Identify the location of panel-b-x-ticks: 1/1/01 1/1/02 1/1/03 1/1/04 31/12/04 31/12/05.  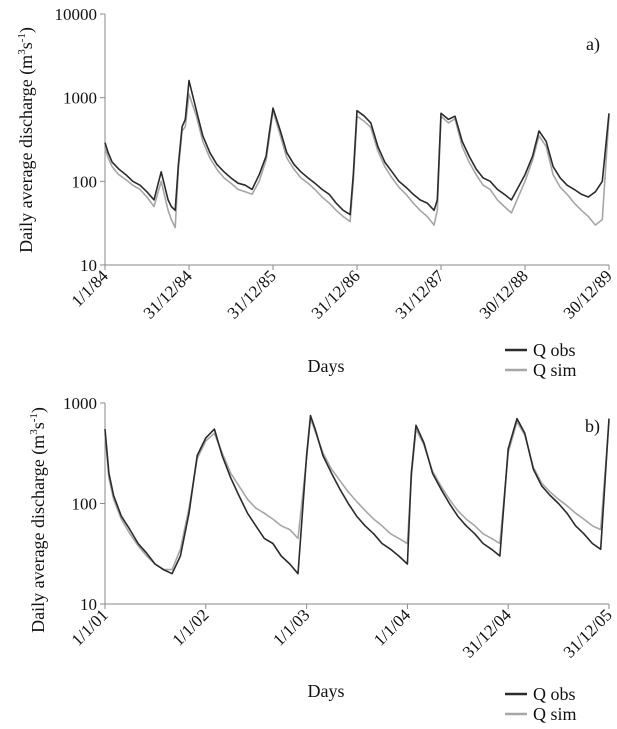
(342, 633).